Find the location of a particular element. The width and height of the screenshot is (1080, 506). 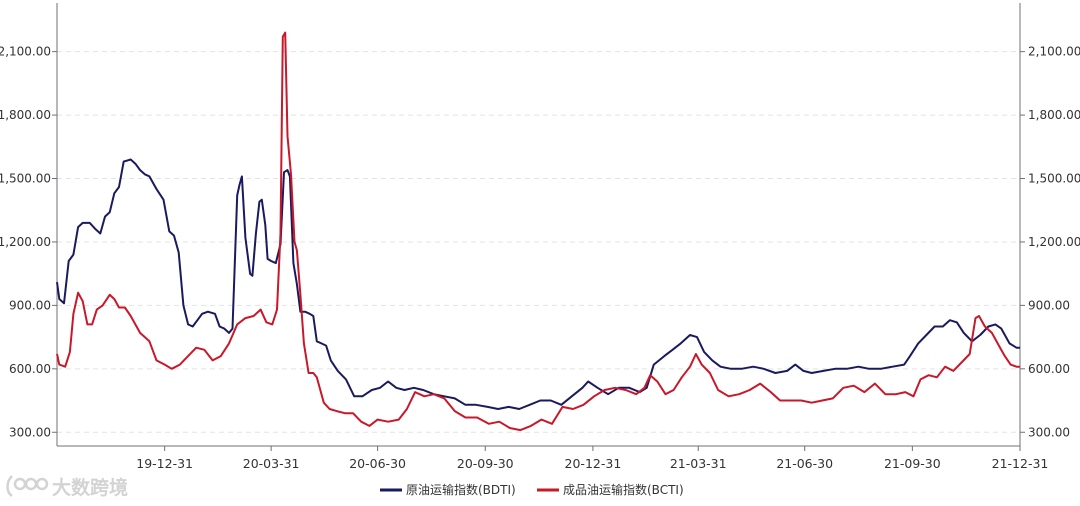

x-tick-label: 21-03-31 is located at coordinates (698, 463).